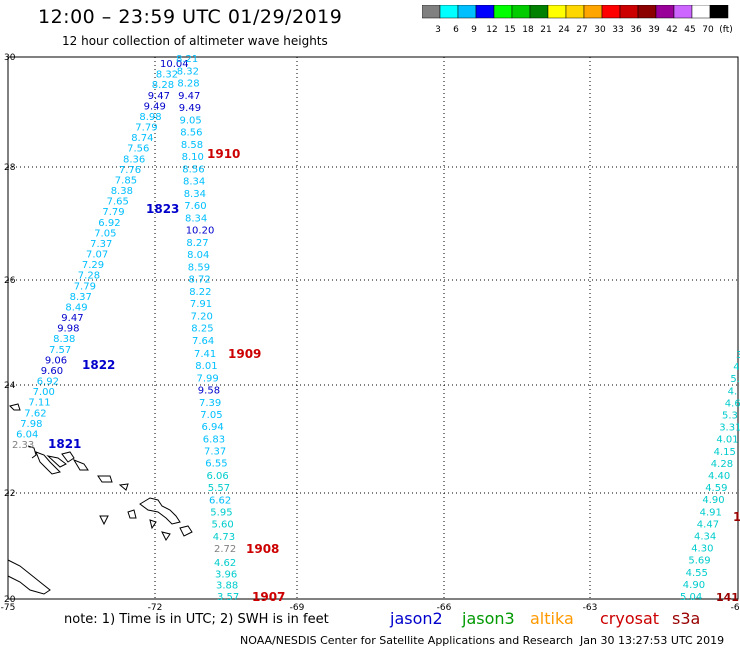 The width and height of the screenshot is (740, 650). Describe the element at coordinates (227, 586) in the screenshot. I see `wave-value: 3.88` at that location.